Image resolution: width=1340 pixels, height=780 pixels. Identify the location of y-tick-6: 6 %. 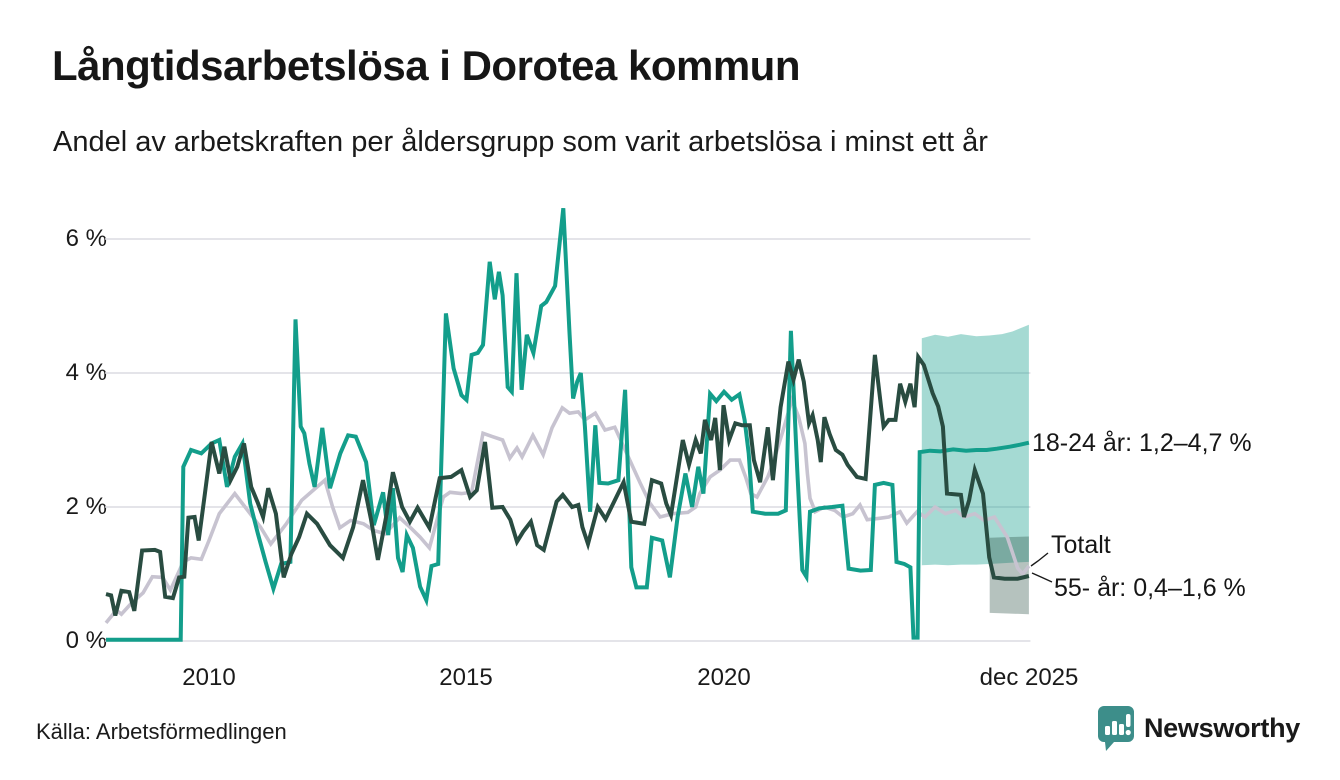
(86, 238).